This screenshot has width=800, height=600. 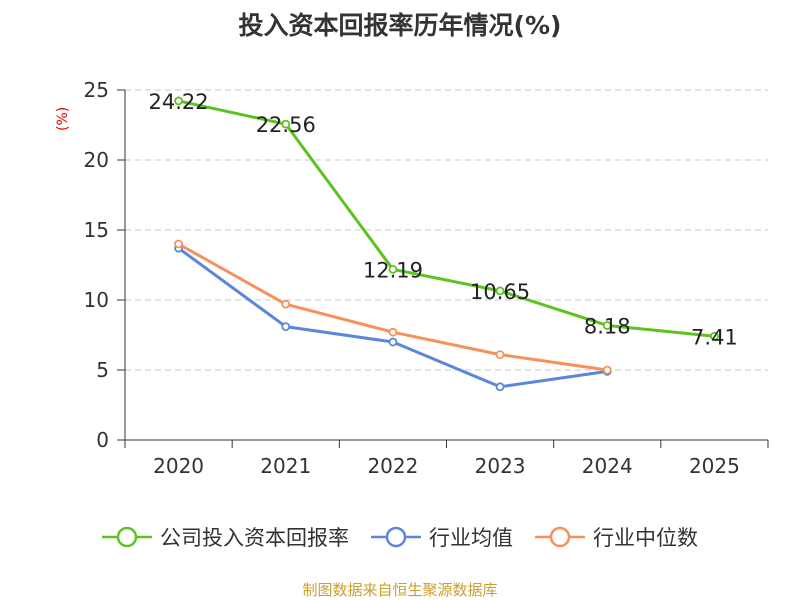 What do you see at coordinates (285, 466) in the screenshot?
I see `x-tick-label: 2021` at bounding box center [285, 466].